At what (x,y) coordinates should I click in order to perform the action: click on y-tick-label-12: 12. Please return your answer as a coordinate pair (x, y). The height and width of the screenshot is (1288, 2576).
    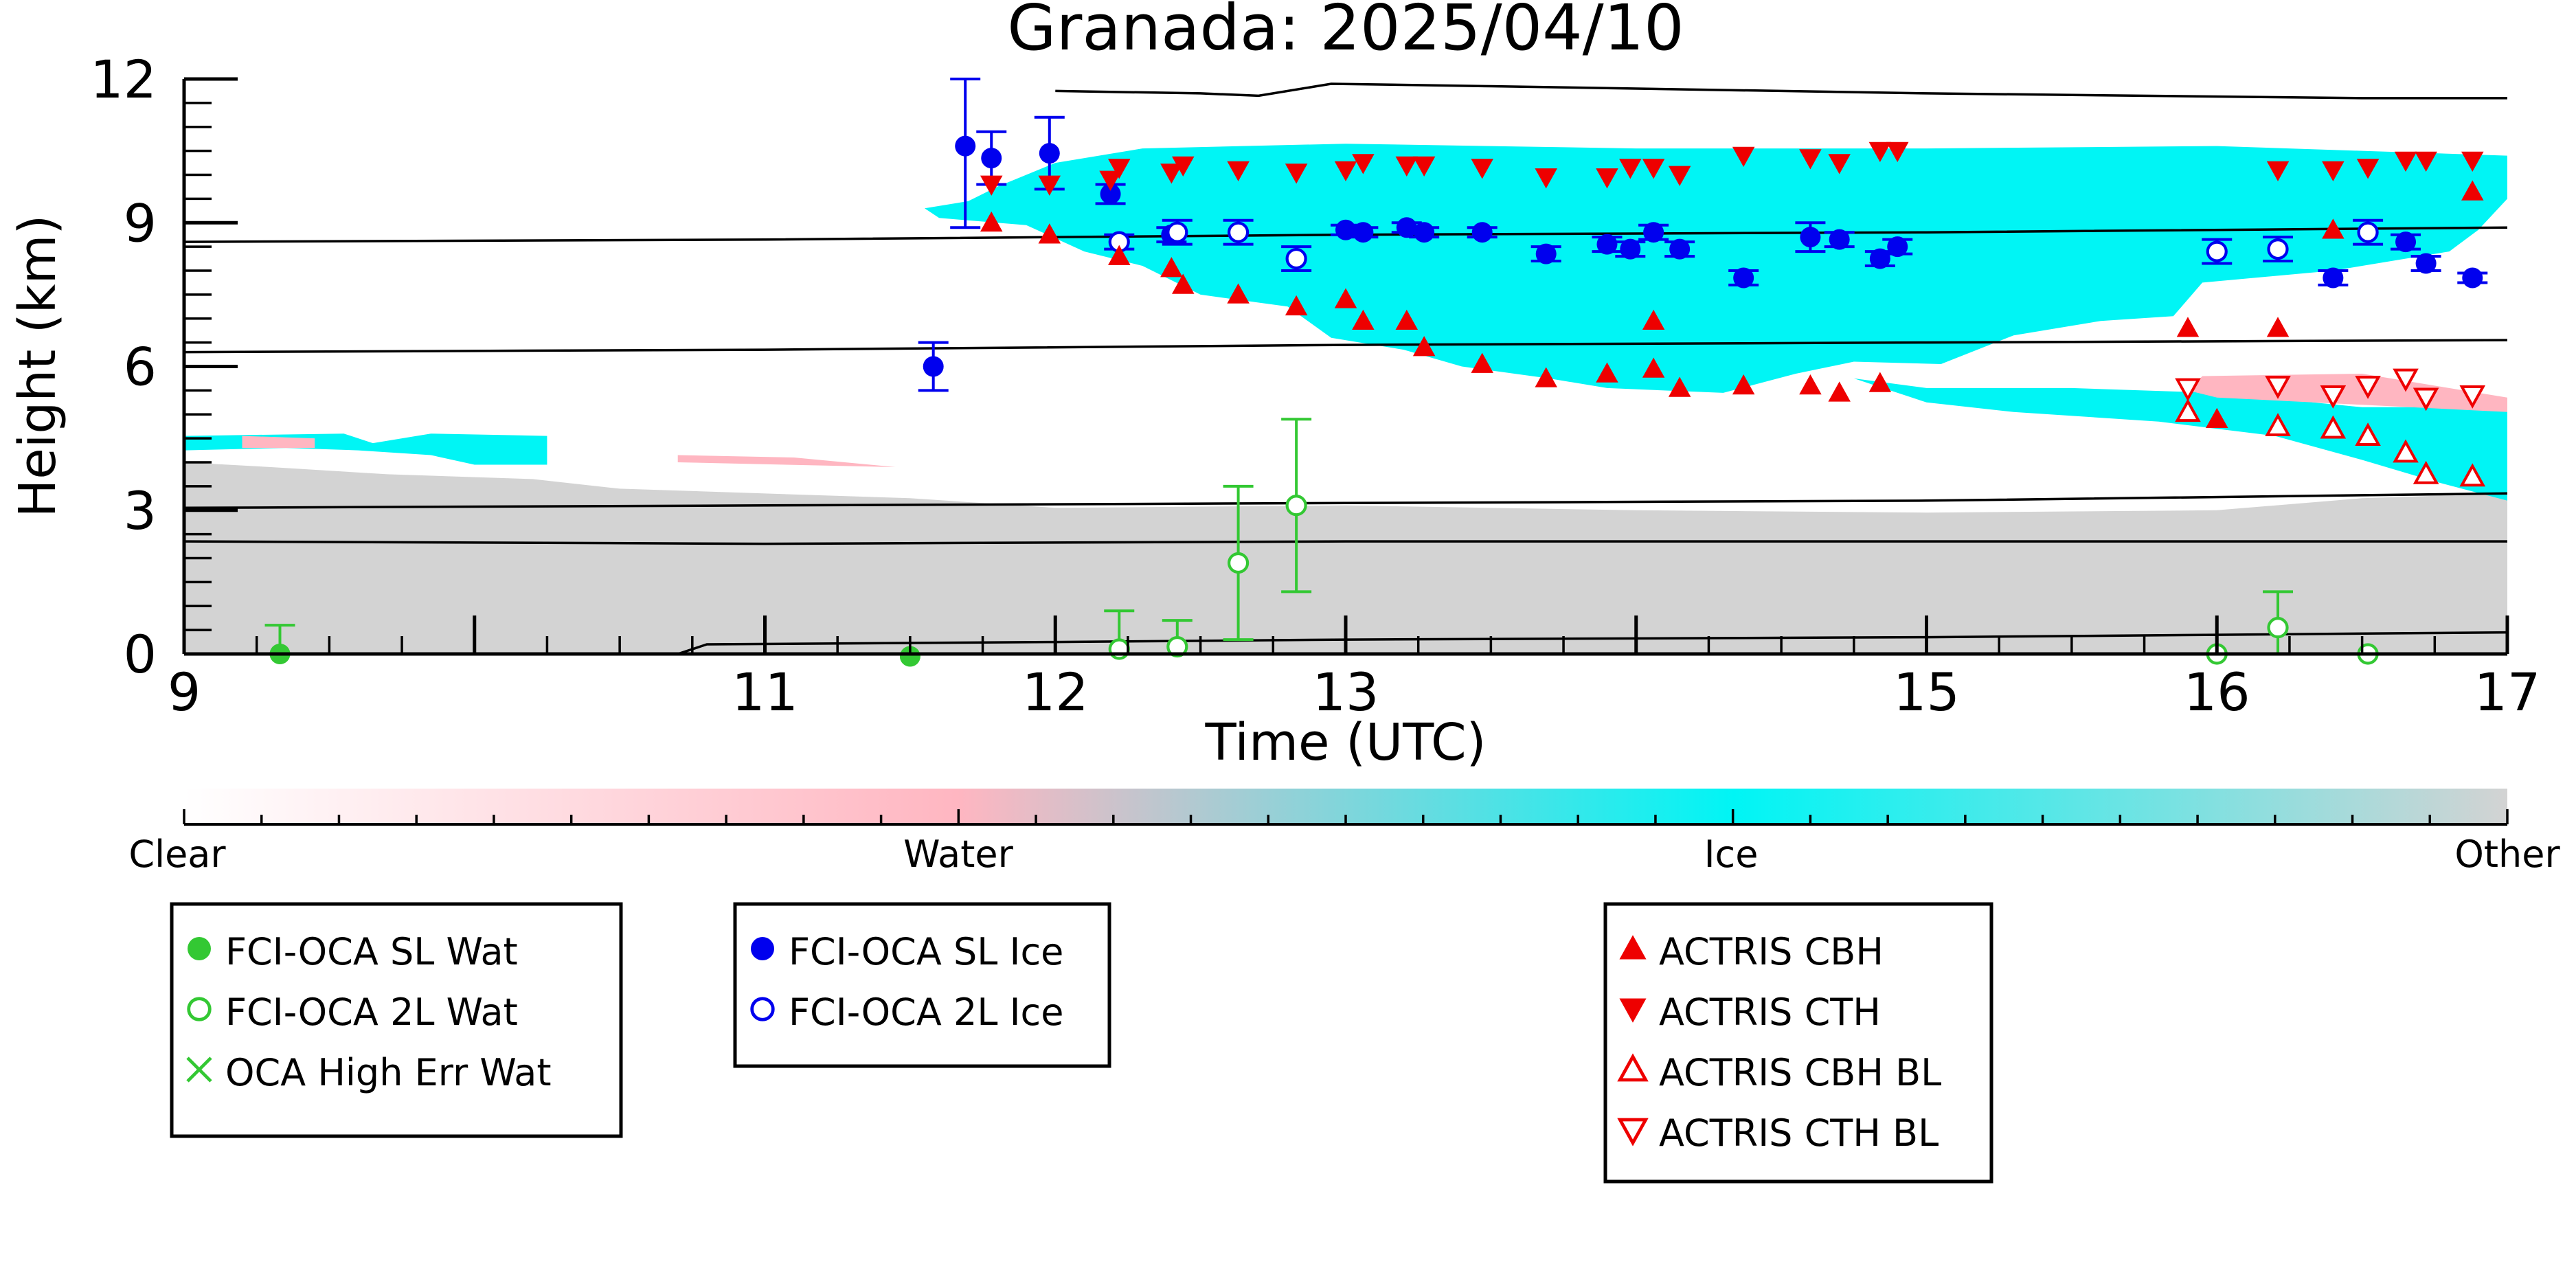
    Looking at the image, I should click on (123, 79).